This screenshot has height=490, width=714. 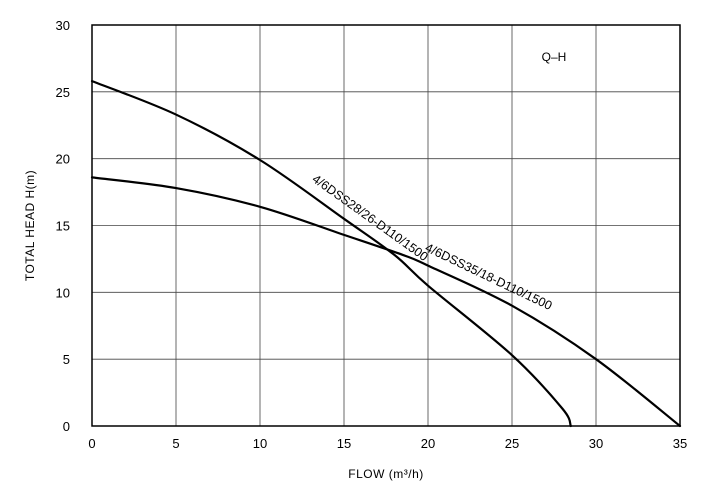 I want to click on y-tick-label: 10, so click(x=63, y=292).